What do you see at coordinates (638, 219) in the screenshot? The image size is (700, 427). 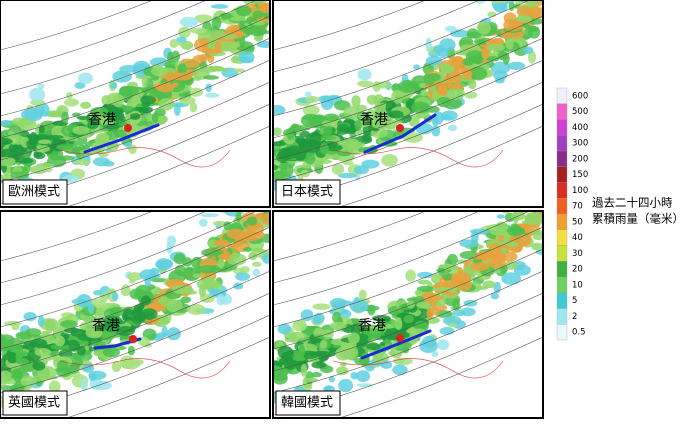 I see `legend-title: 累積雨量（毫米）` at bounding box center [638, 219].